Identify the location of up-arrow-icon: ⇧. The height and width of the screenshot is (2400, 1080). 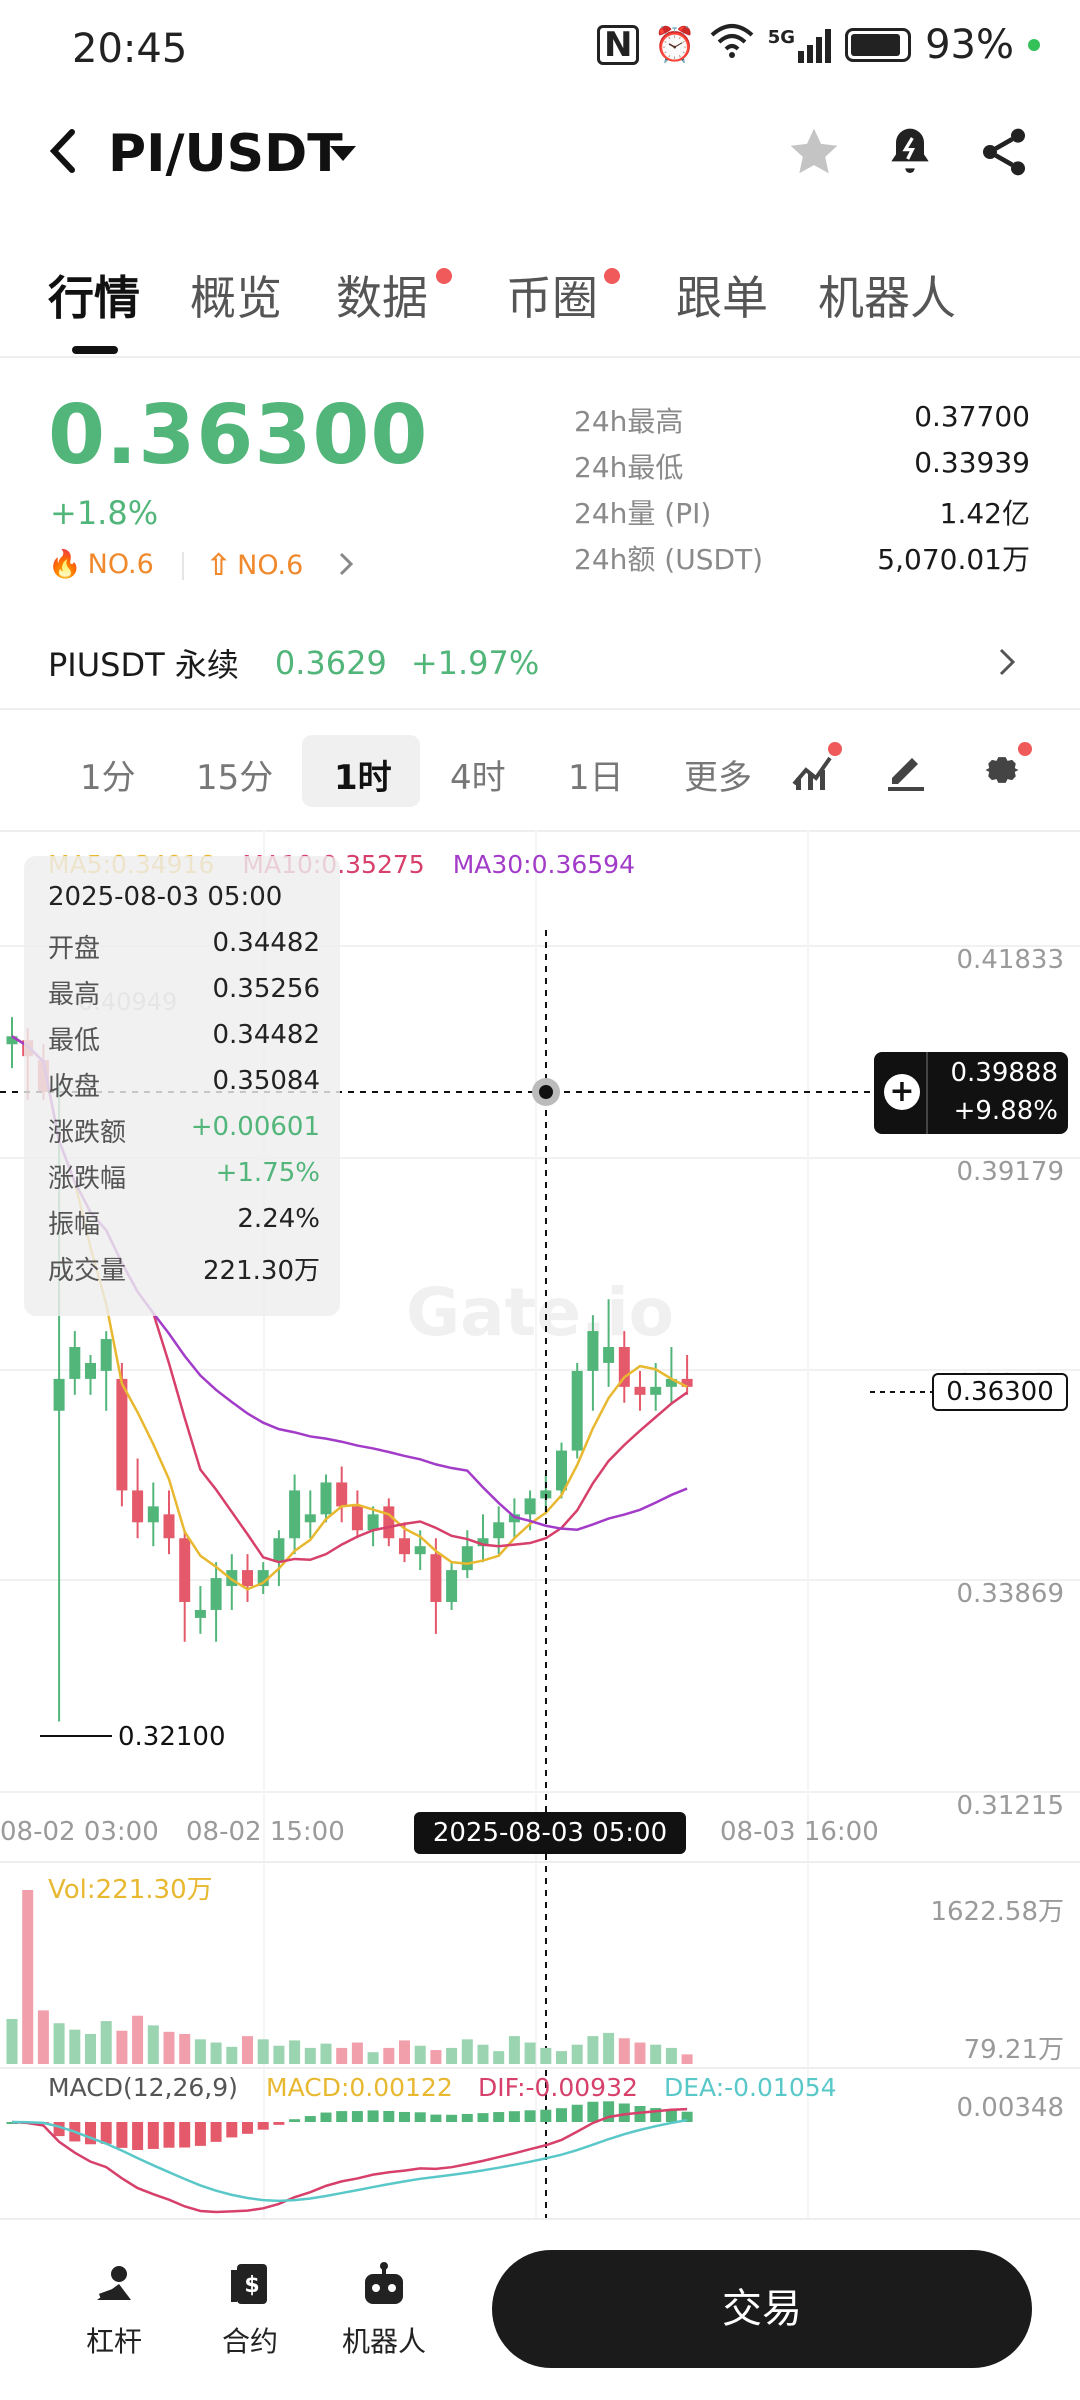
(219, 565).